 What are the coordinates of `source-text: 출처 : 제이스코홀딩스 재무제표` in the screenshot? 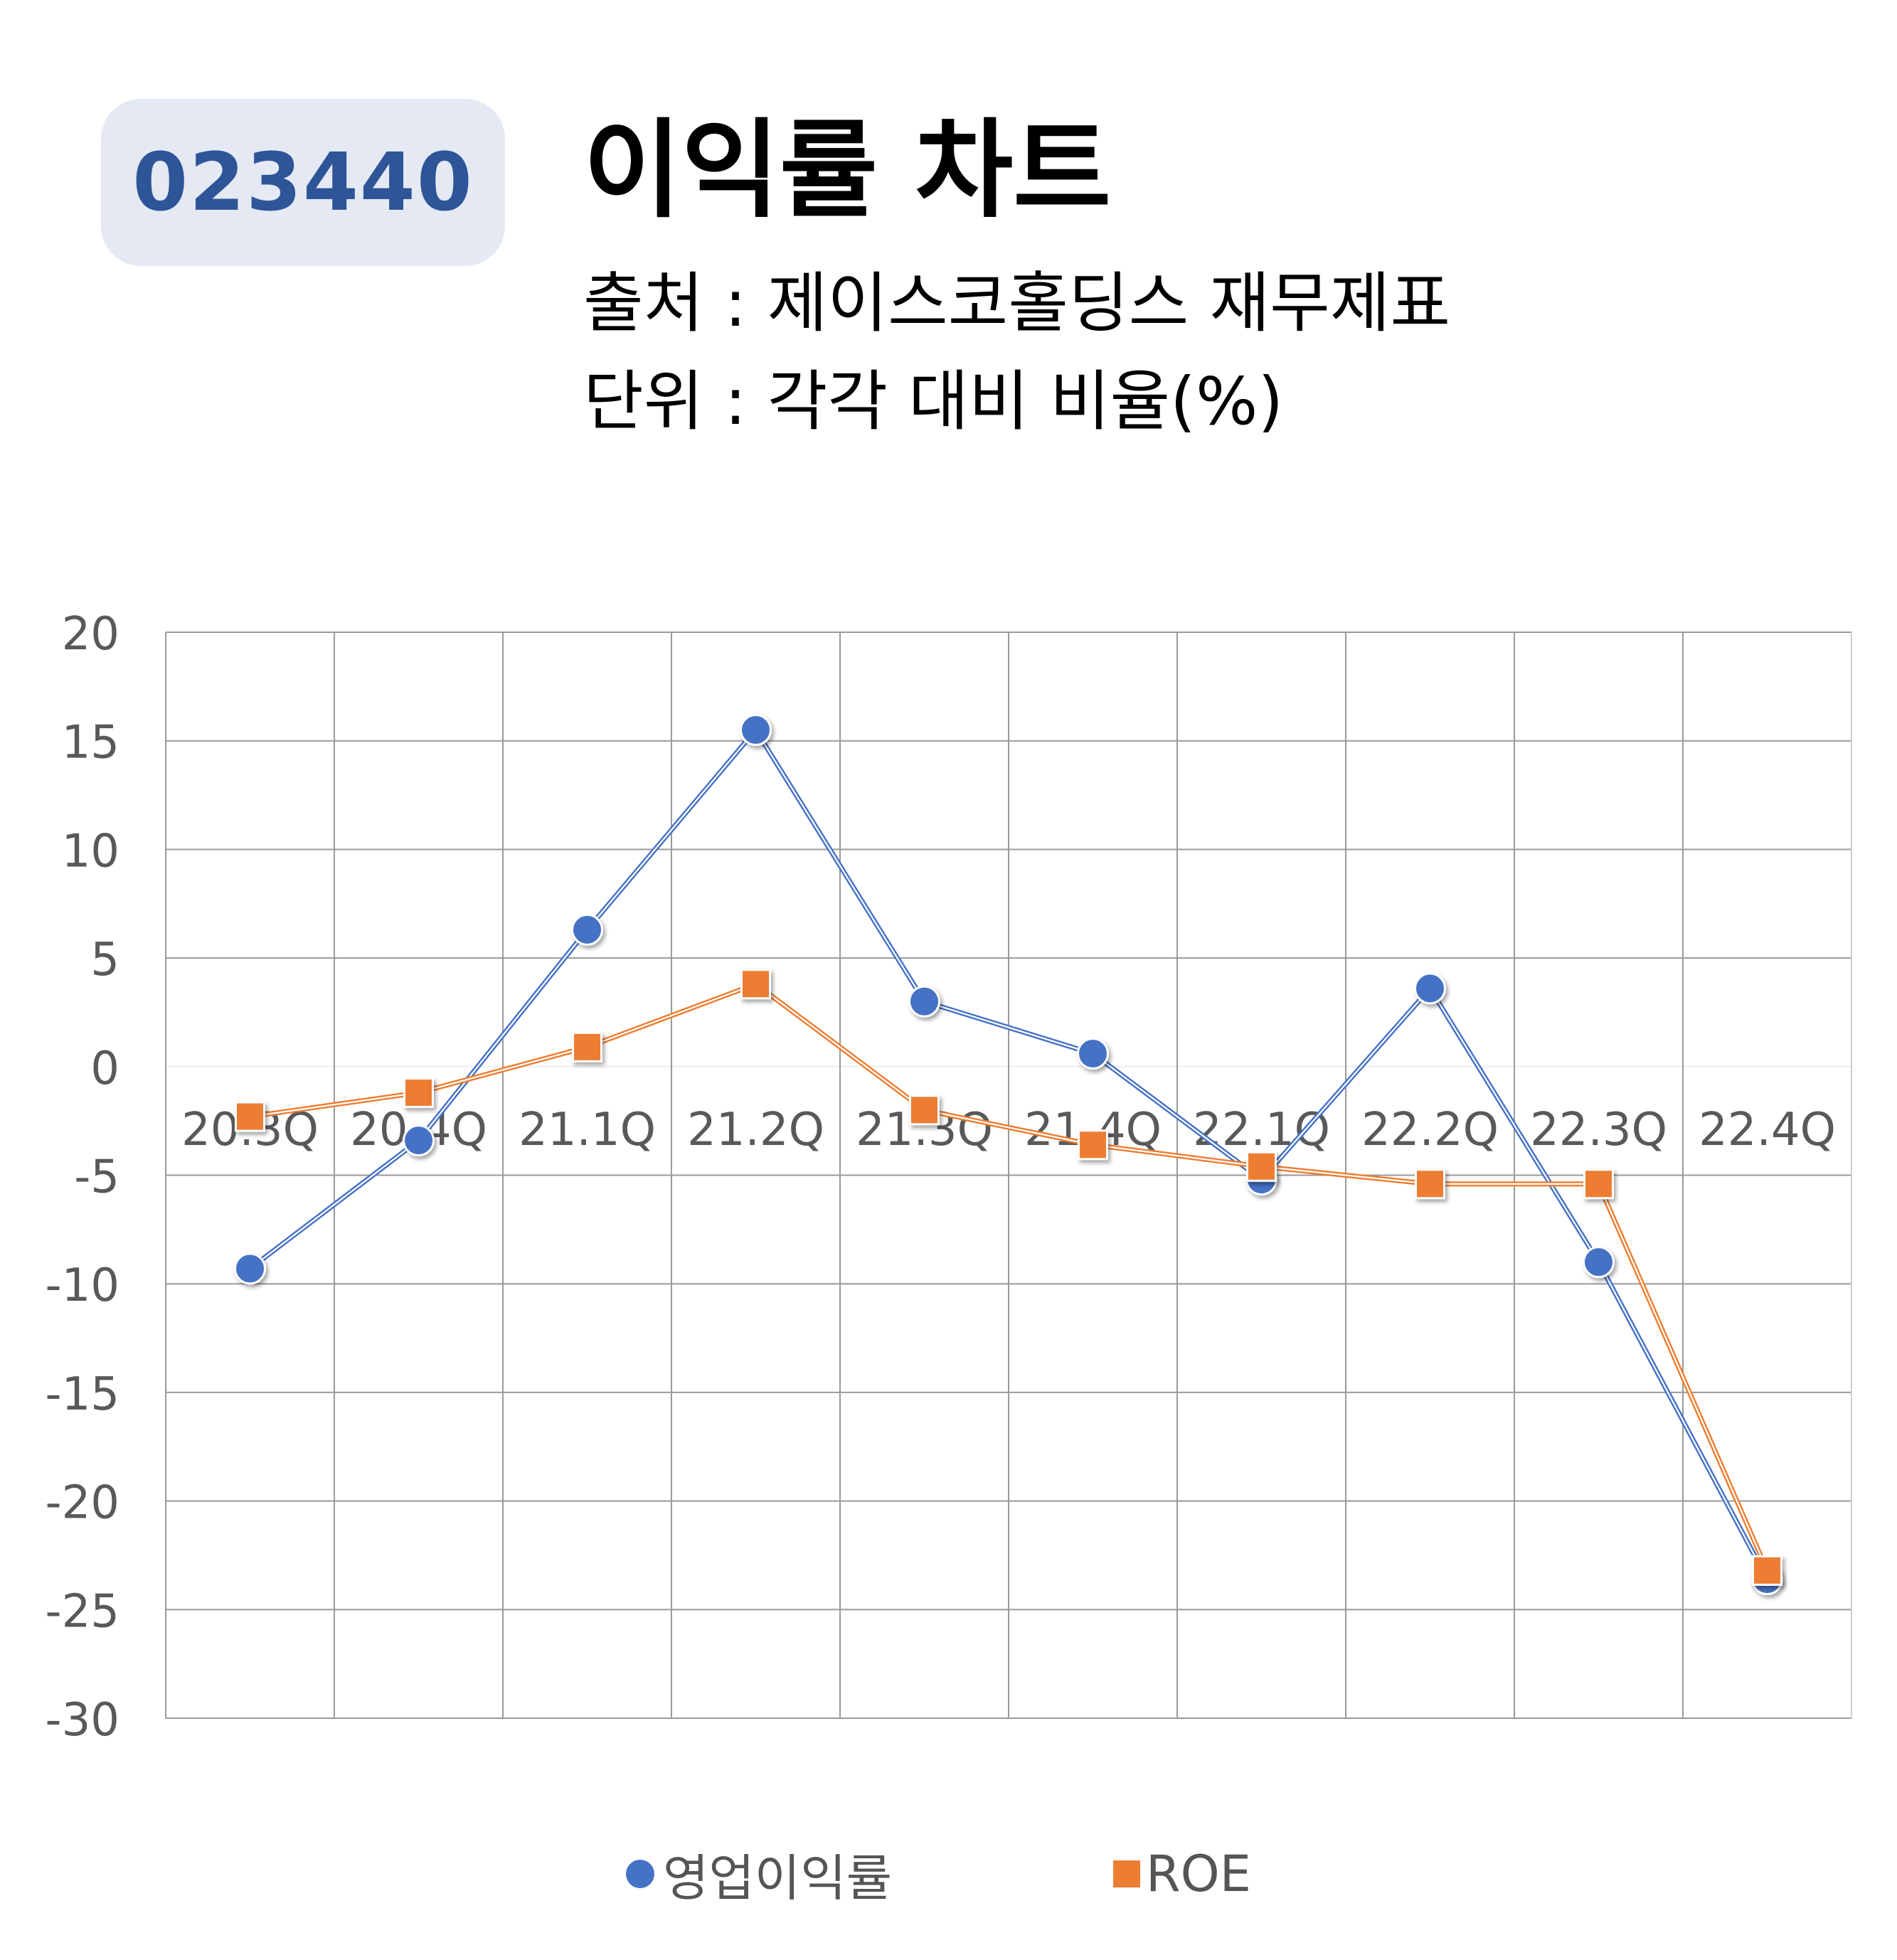 It's located at (1017, 303).